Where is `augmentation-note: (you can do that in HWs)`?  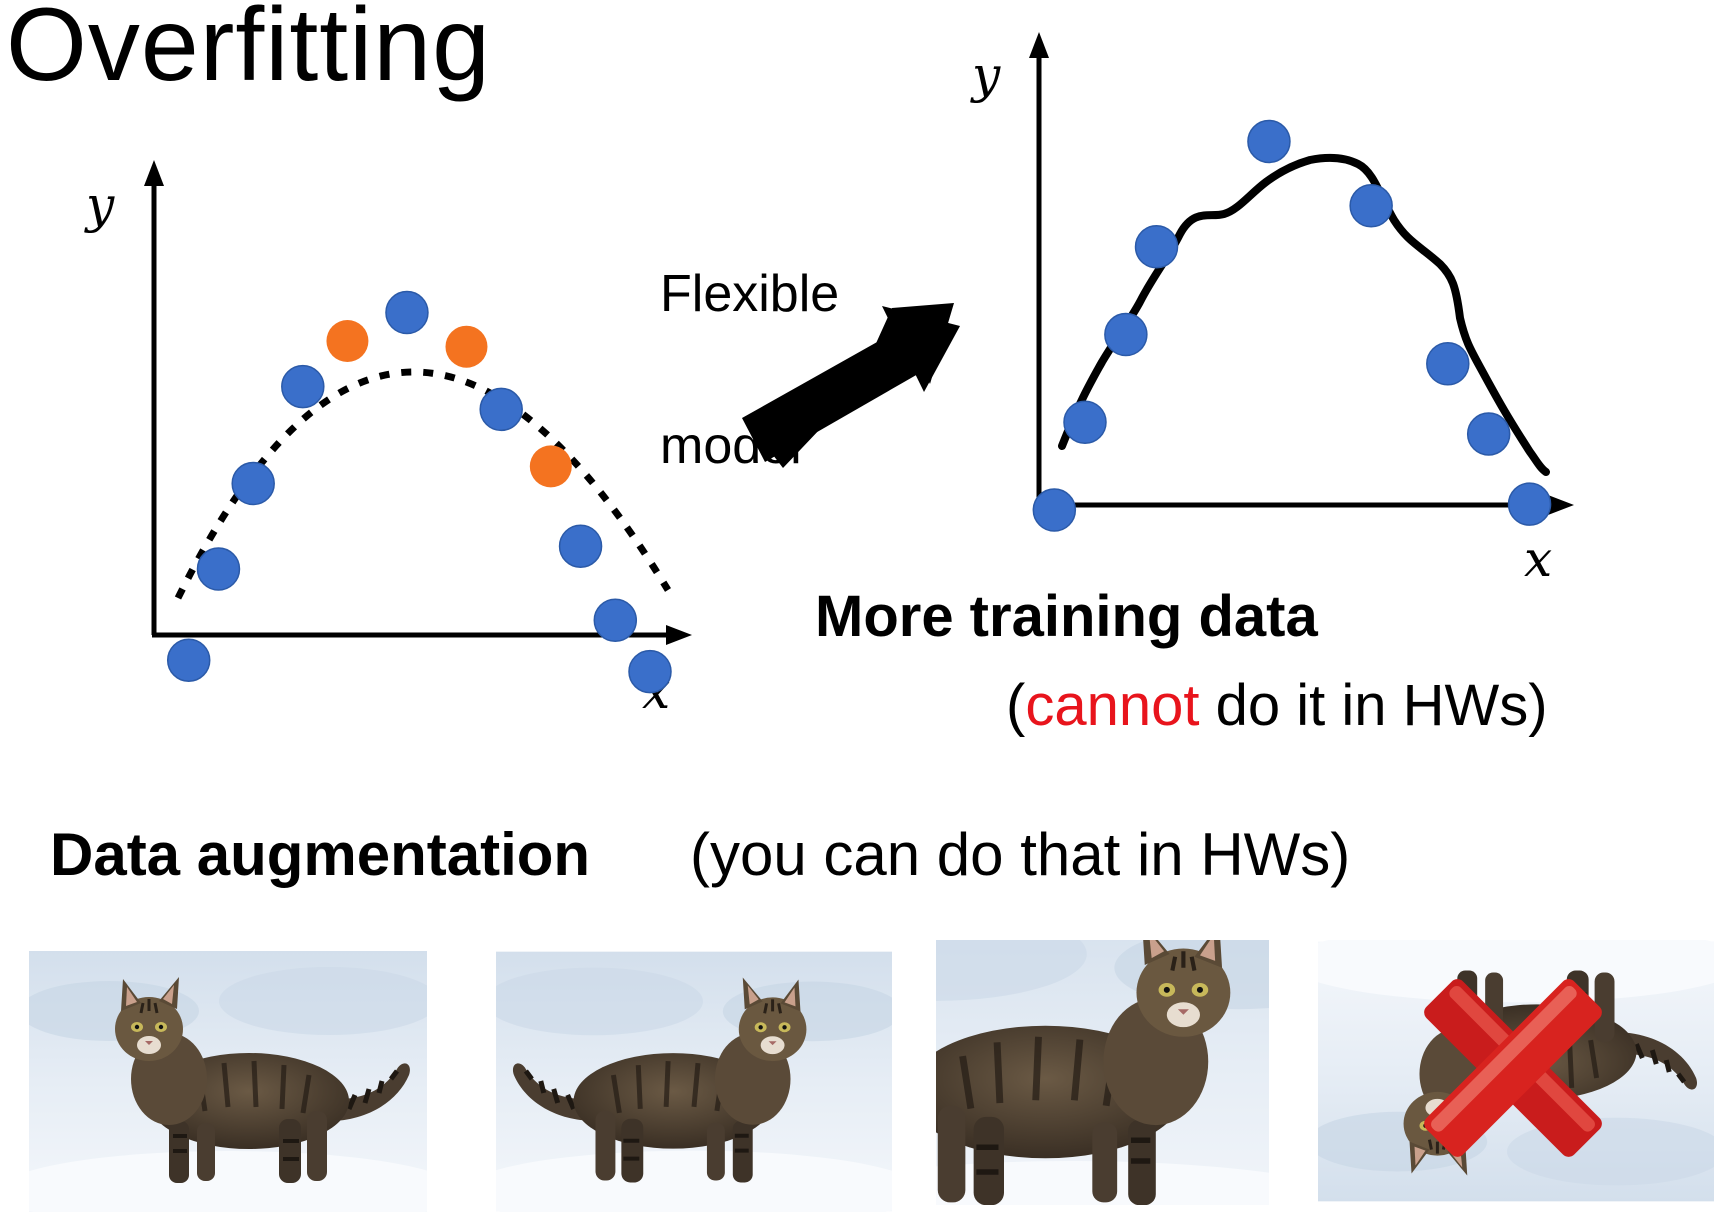
augmentation-note: (you can do that in HWs) is located at coordinates (1020, 854).